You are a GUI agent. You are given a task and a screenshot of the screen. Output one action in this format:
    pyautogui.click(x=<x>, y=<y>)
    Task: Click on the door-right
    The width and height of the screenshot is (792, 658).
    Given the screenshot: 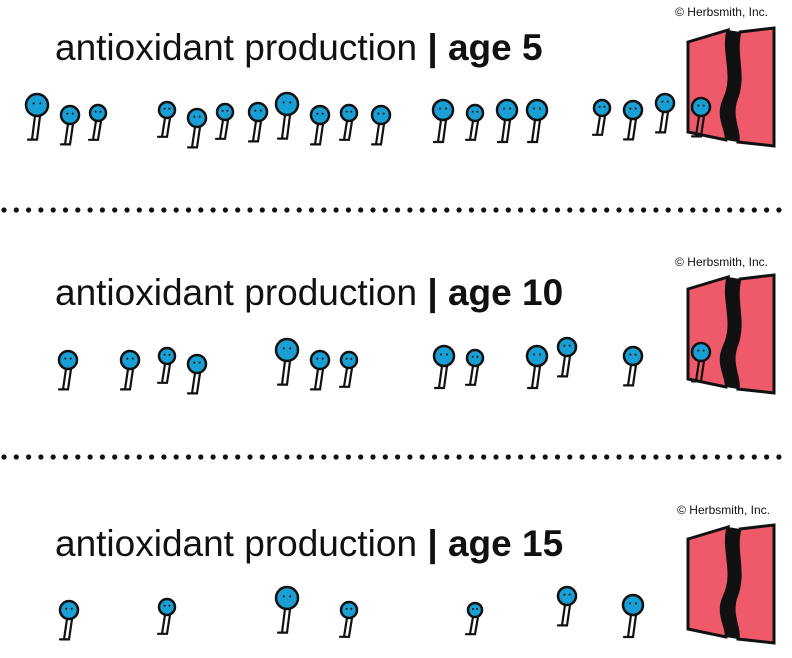 What is the action you would take?
    pyautogui.click(x=754, y=584)
    